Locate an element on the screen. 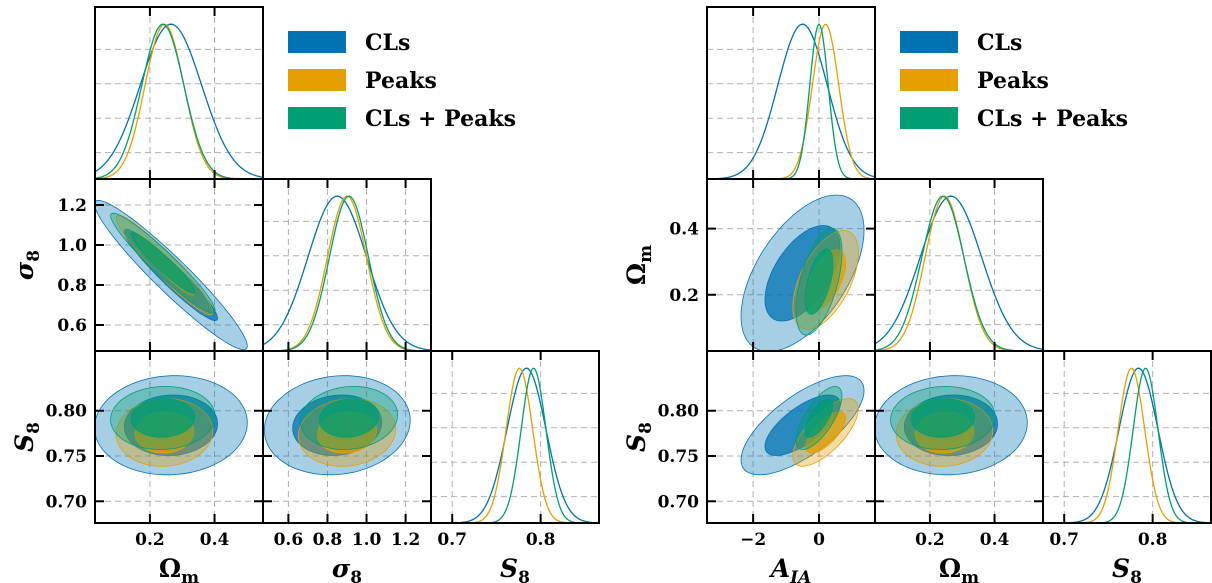 The height and width of the screenshot is (583, 1212). x-tick-label: 1.2 is located at coordinates (406, 540).